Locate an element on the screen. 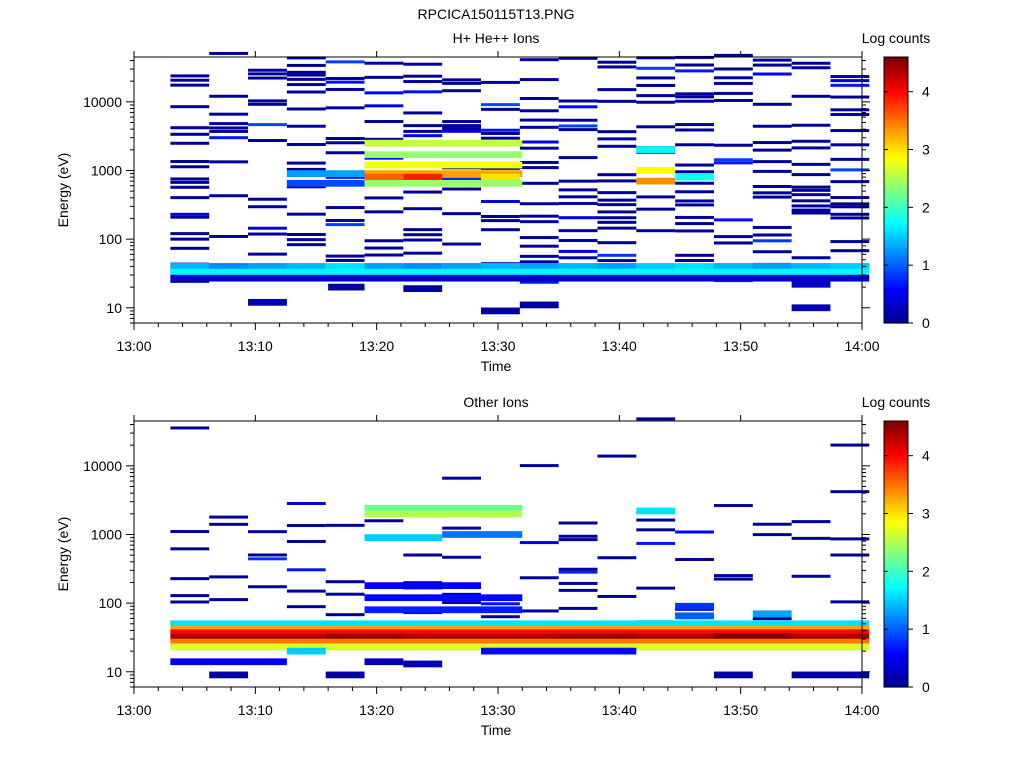  colorbar-tick-label: 4 is located at coordinates (926, 92).